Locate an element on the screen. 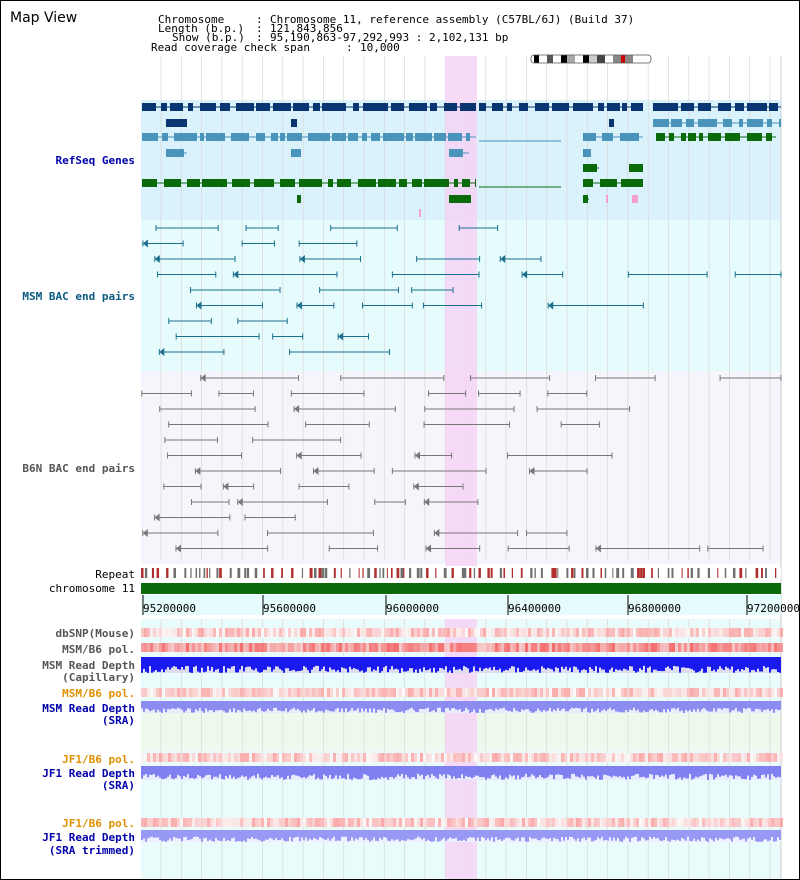  track-label-msm-b6-pol-2: MSM/B6 pol. is located at coordinates (98, 693).